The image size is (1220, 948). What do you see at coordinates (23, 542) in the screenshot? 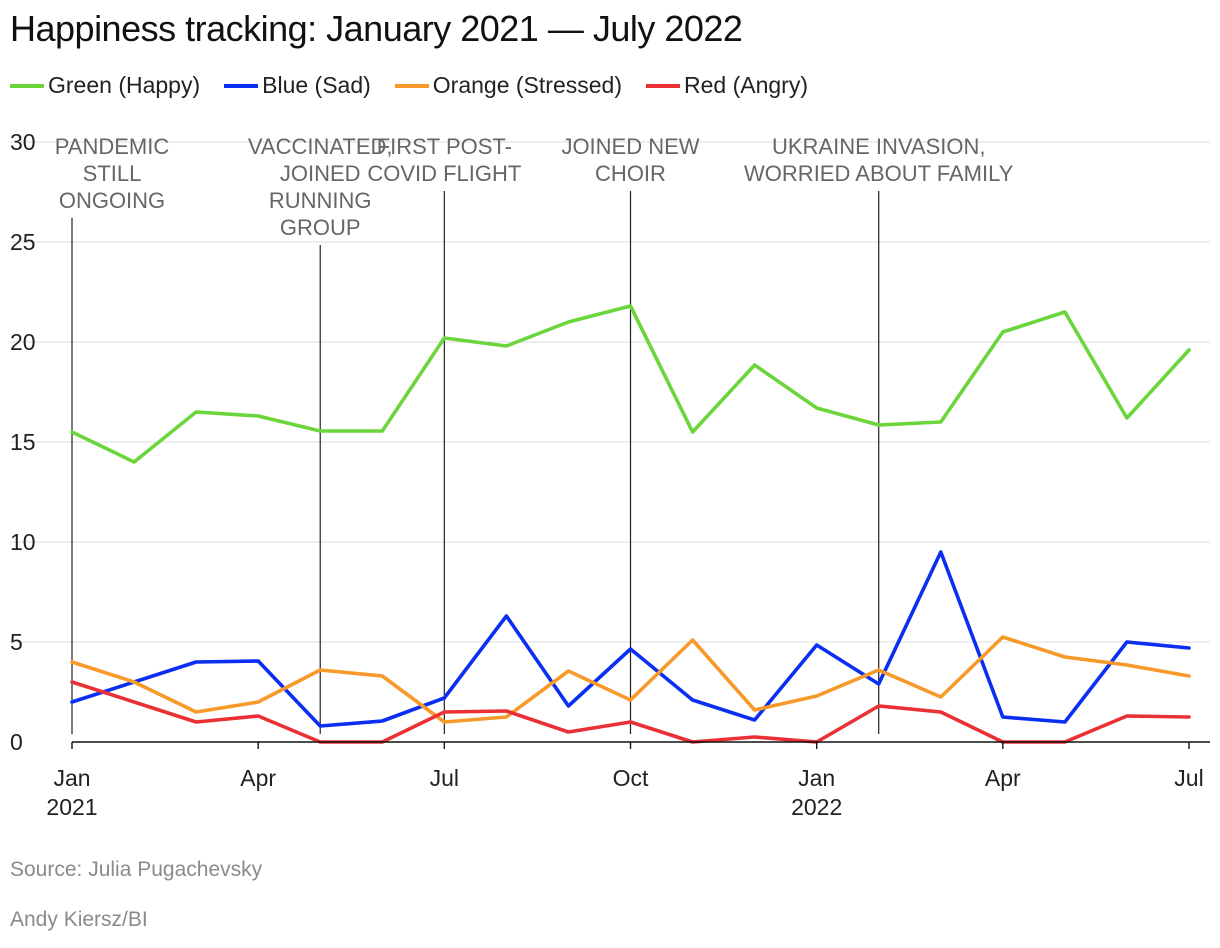
I see `y-tick-label-10: 10` at bounding box center [23, 542].